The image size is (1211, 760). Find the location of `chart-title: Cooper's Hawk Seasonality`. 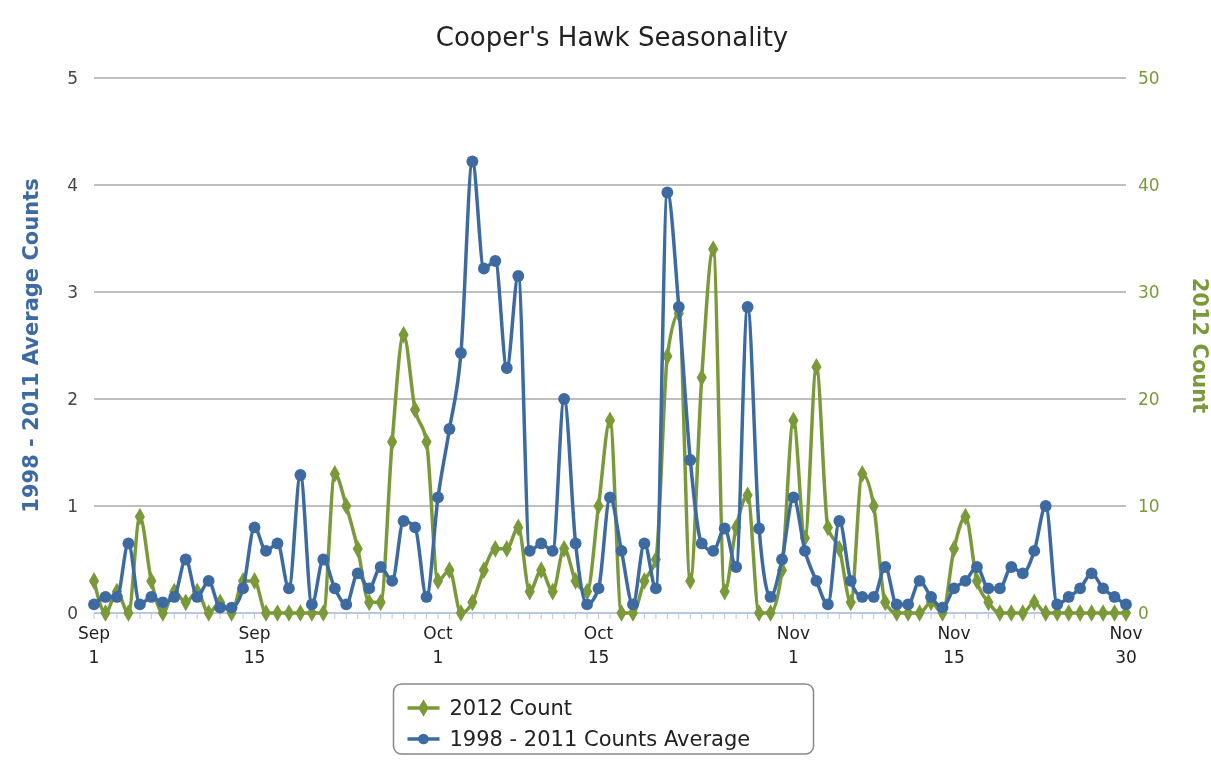

chart-title: Cooper's Hawk Seasonality is located at coordinates (612, 37).